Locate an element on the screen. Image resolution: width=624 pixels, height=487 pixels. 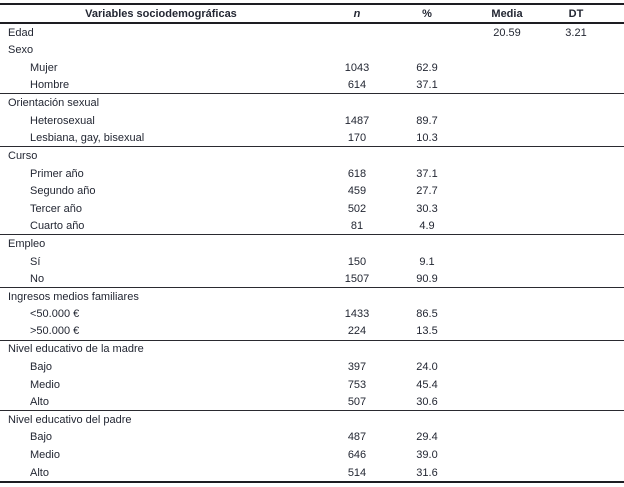
table-row: Alto 507 30.6 is located at coordinates (312, 402).